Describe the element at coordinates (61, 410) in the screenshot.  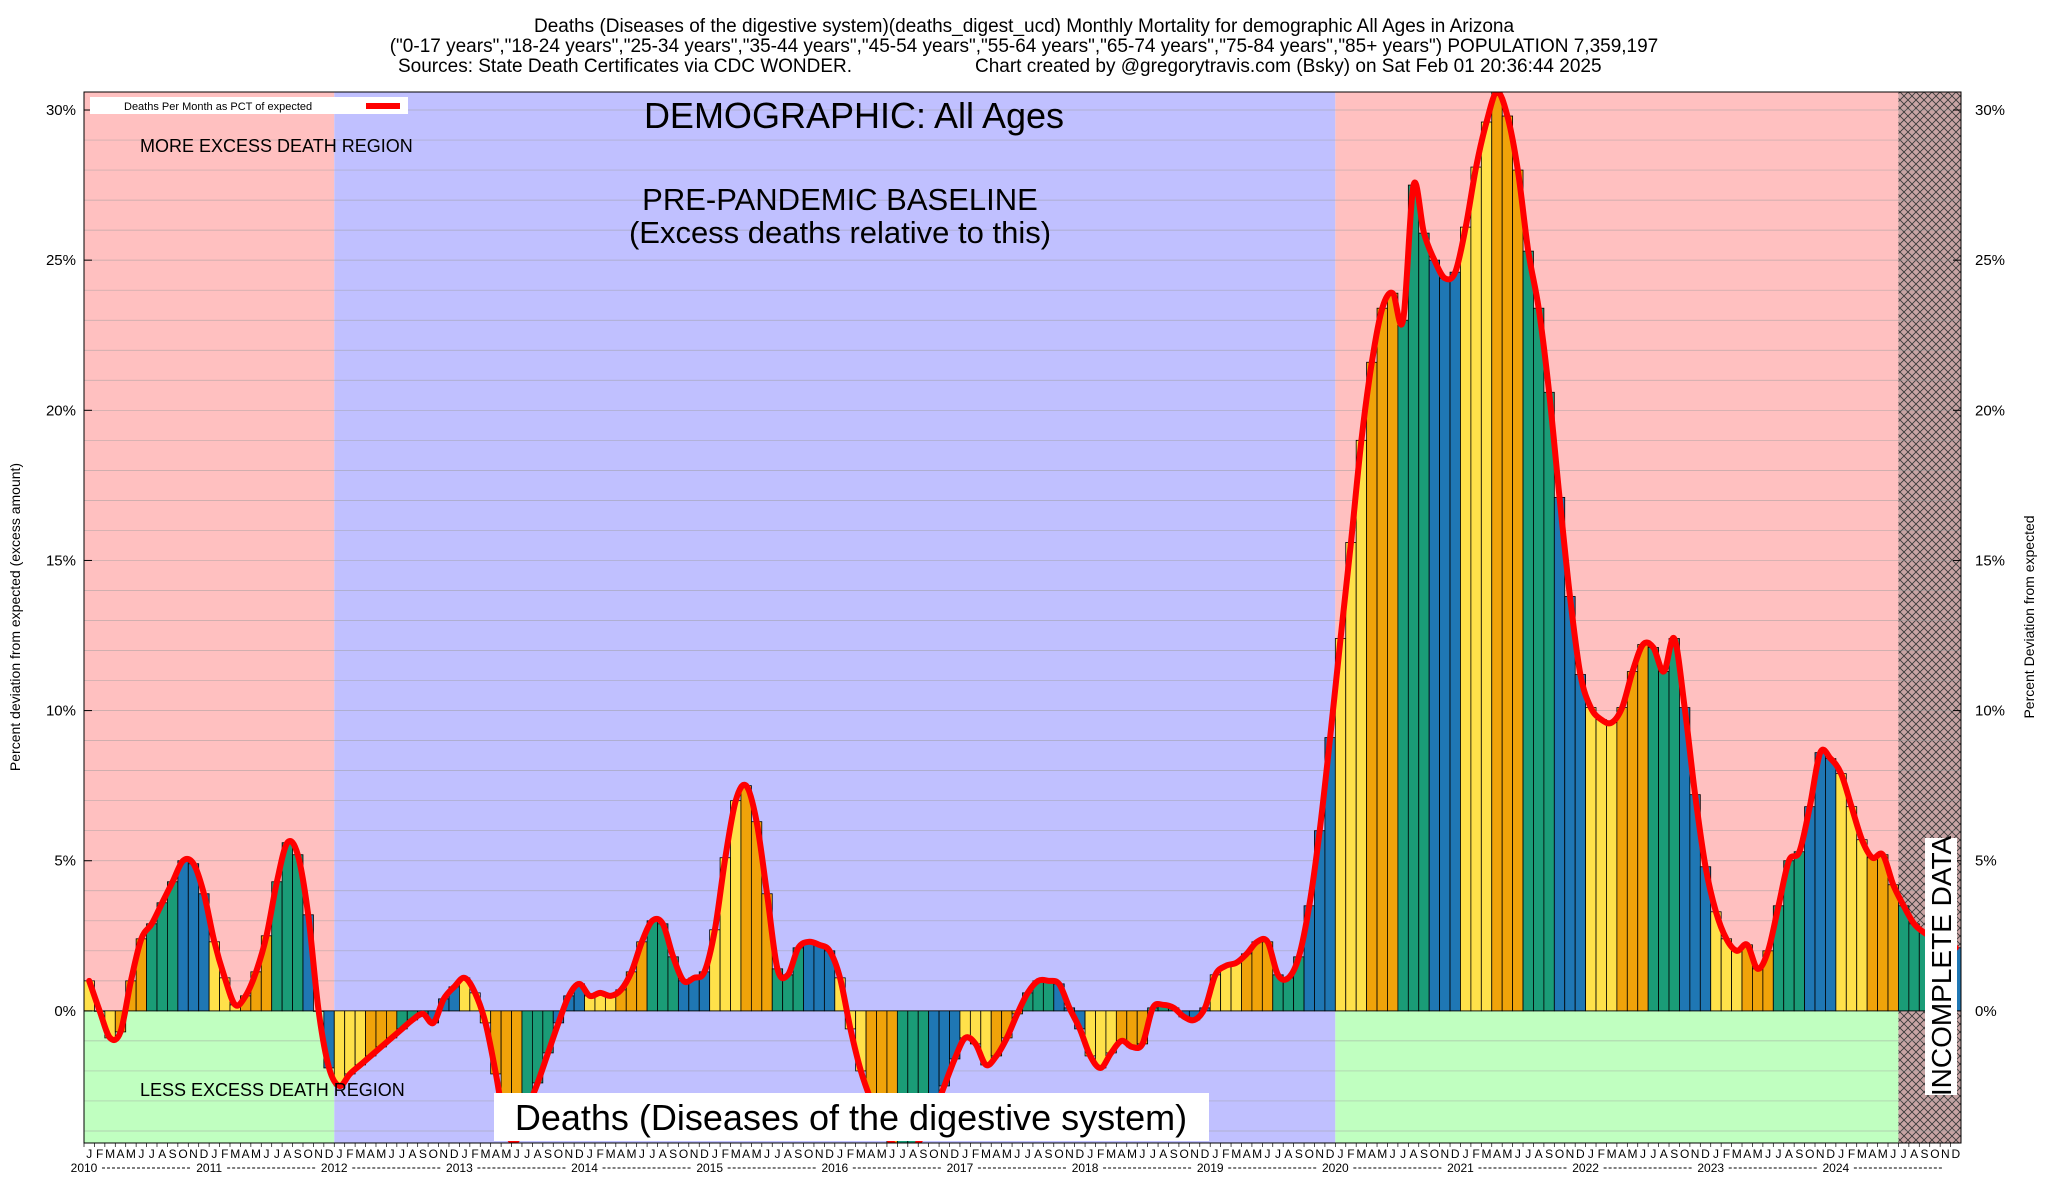
I see `y-tick-label-left: 20%` at that location.